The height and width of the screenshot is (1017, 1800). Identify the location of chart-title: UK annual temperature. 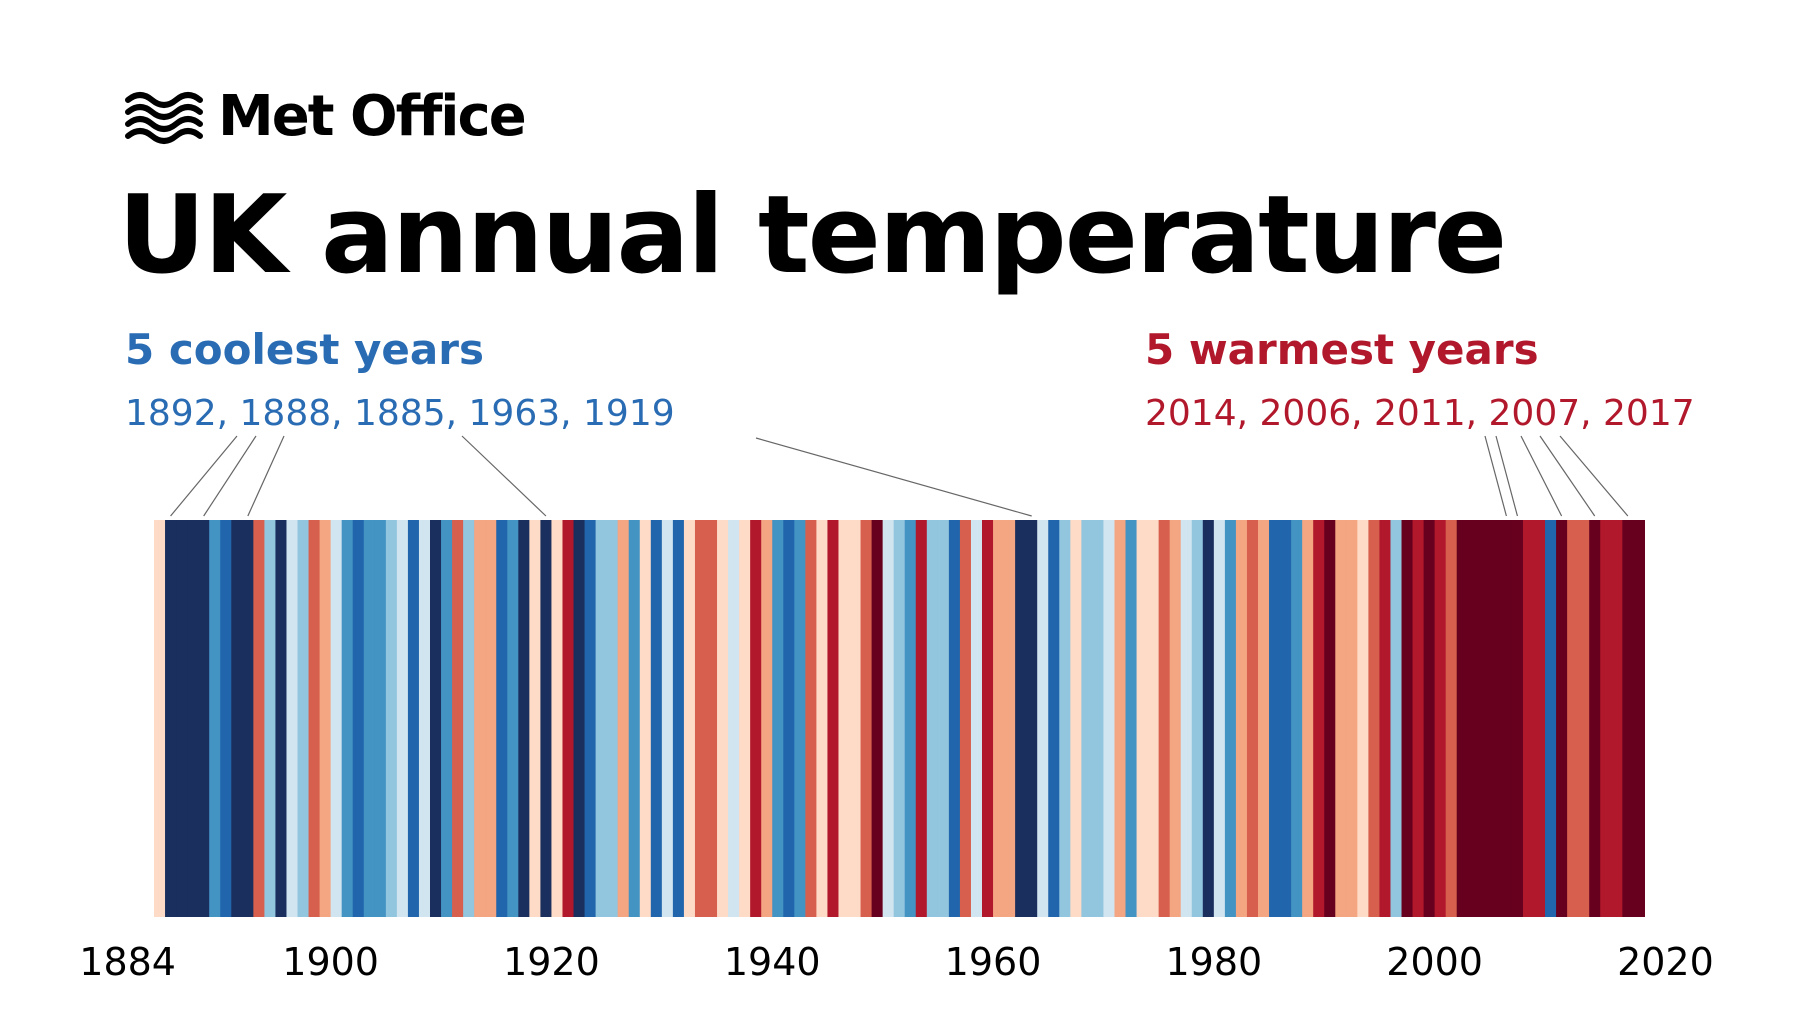
(811, 235).